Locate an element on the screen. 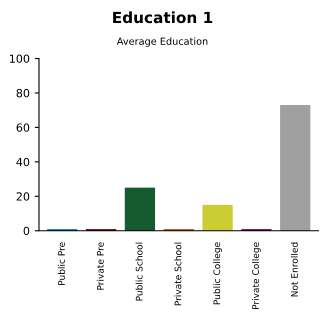 Image resolution: width=325 pixels, height=325 pixels. y-tick-label: 20 is located at coordinates (23, 196).